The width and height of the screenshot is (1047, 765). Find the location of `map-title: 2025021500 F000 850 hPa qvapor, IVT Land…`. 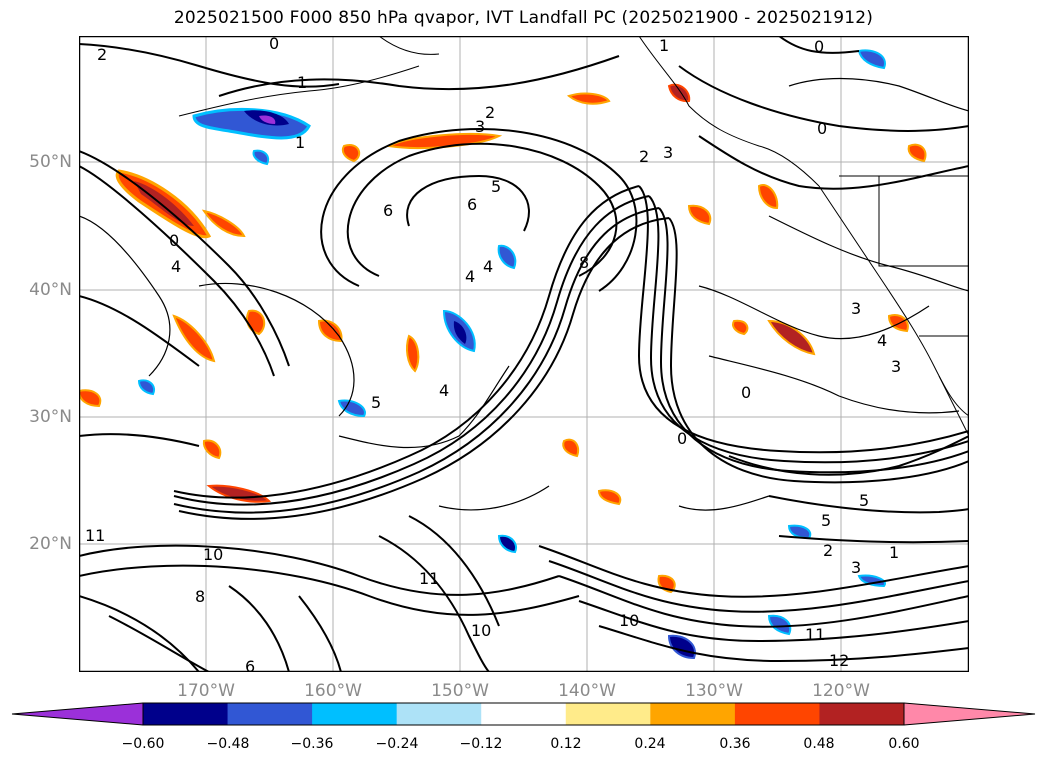

map-title: 2025021500 F000 850 hPa qvapor, IVT Land… is located at coordinates (523, 18).